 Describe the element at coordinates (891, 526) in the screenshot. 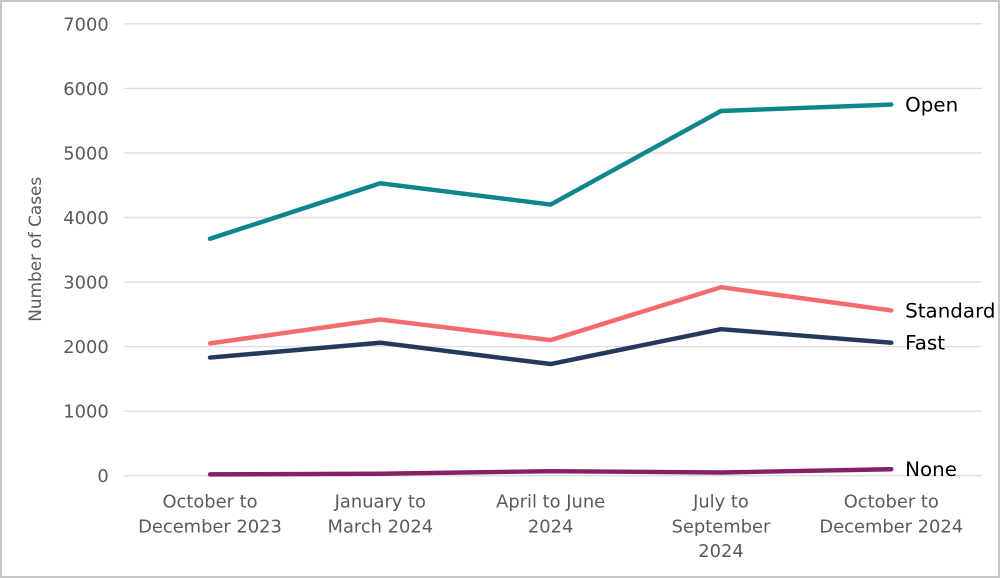

I see `x-tick-label-line: December 2024` at that location.